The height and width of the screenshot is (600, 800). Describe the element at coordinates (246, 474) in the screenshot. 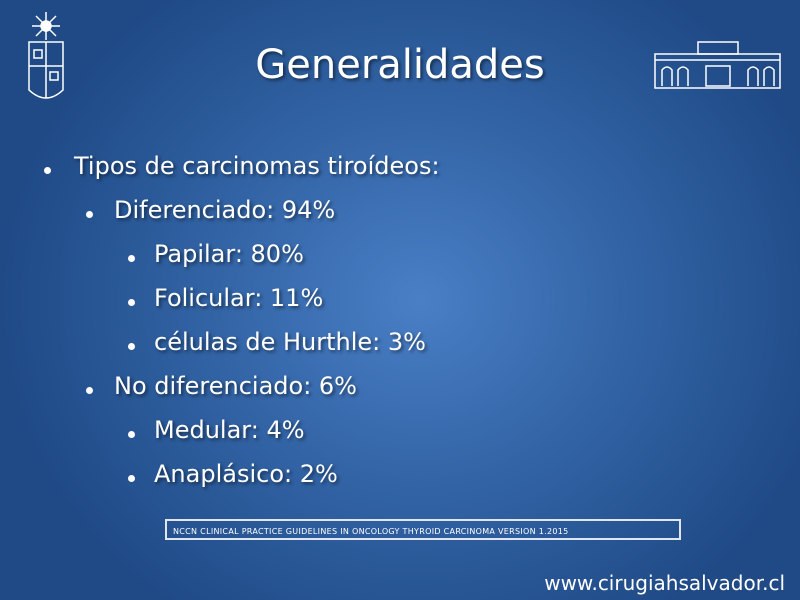

I see `bullet-text: Anaplásico: 2%` at that location.